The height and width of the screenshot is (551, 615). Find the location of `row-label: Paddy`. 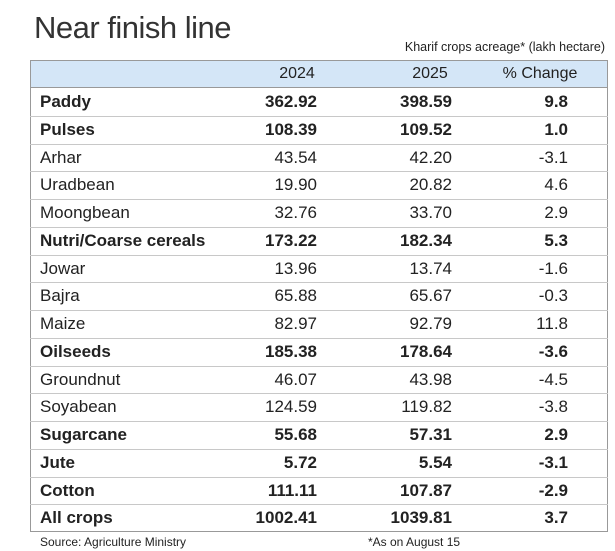

row-label: Paddy is located at coordinates (66, 101).